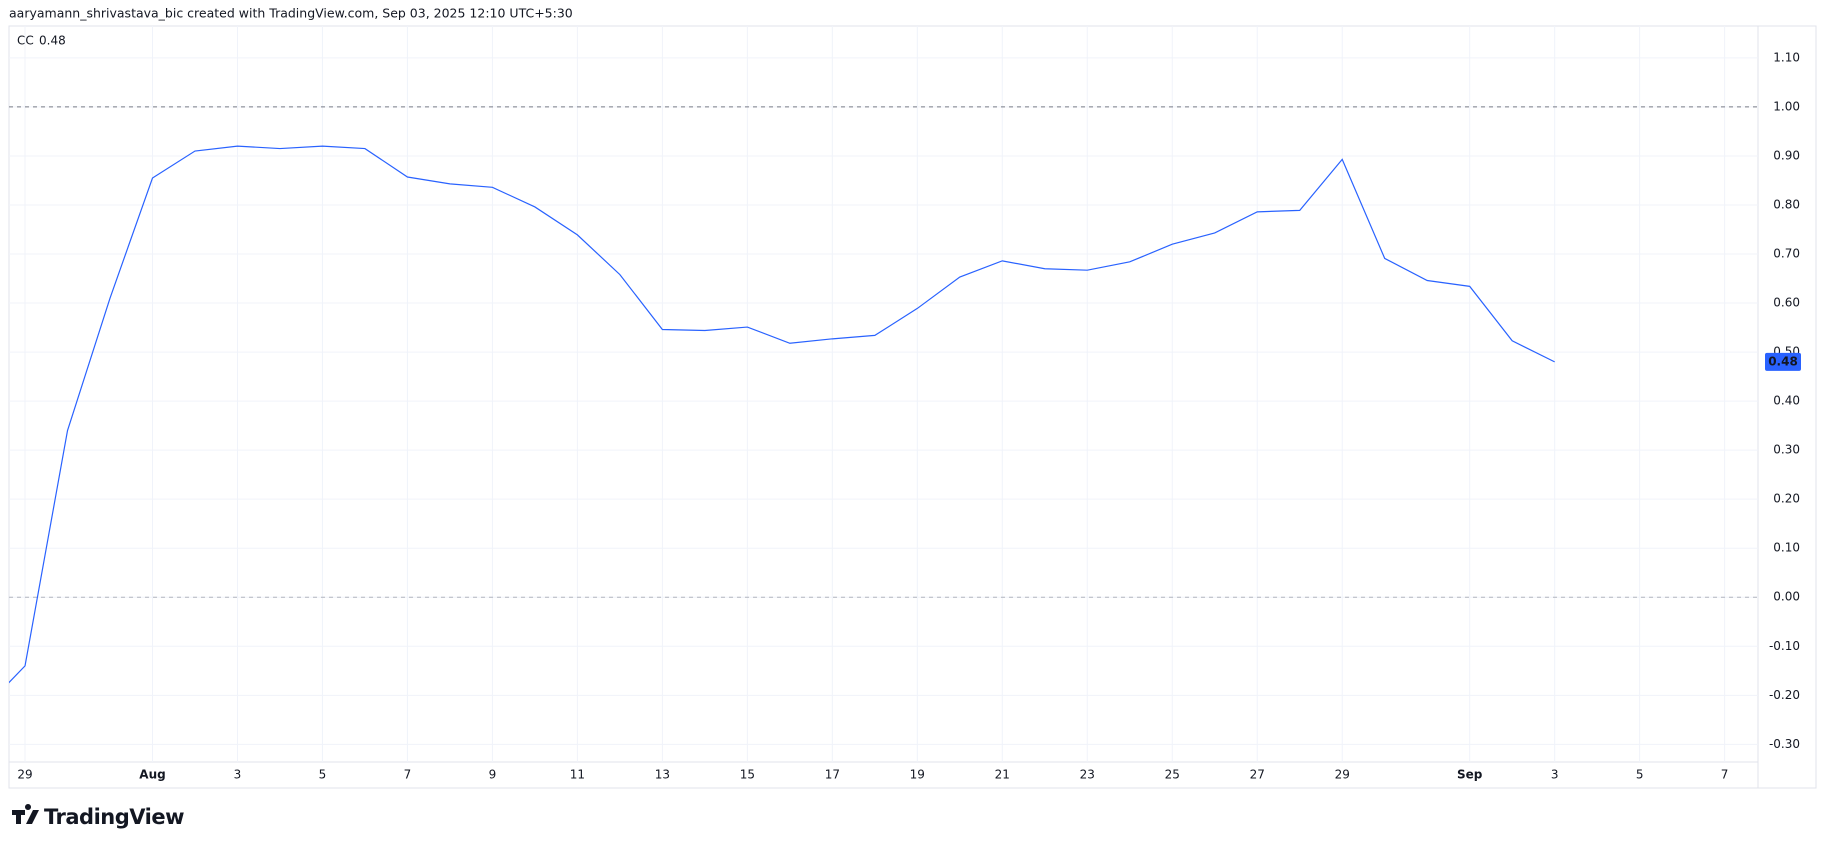 This screenshot has width=1825, height=849. What do you see at coordinates (1784, 695) in the screenshot?
I see `y-tick-label: -0.20` at bounding box center [1784, 695].